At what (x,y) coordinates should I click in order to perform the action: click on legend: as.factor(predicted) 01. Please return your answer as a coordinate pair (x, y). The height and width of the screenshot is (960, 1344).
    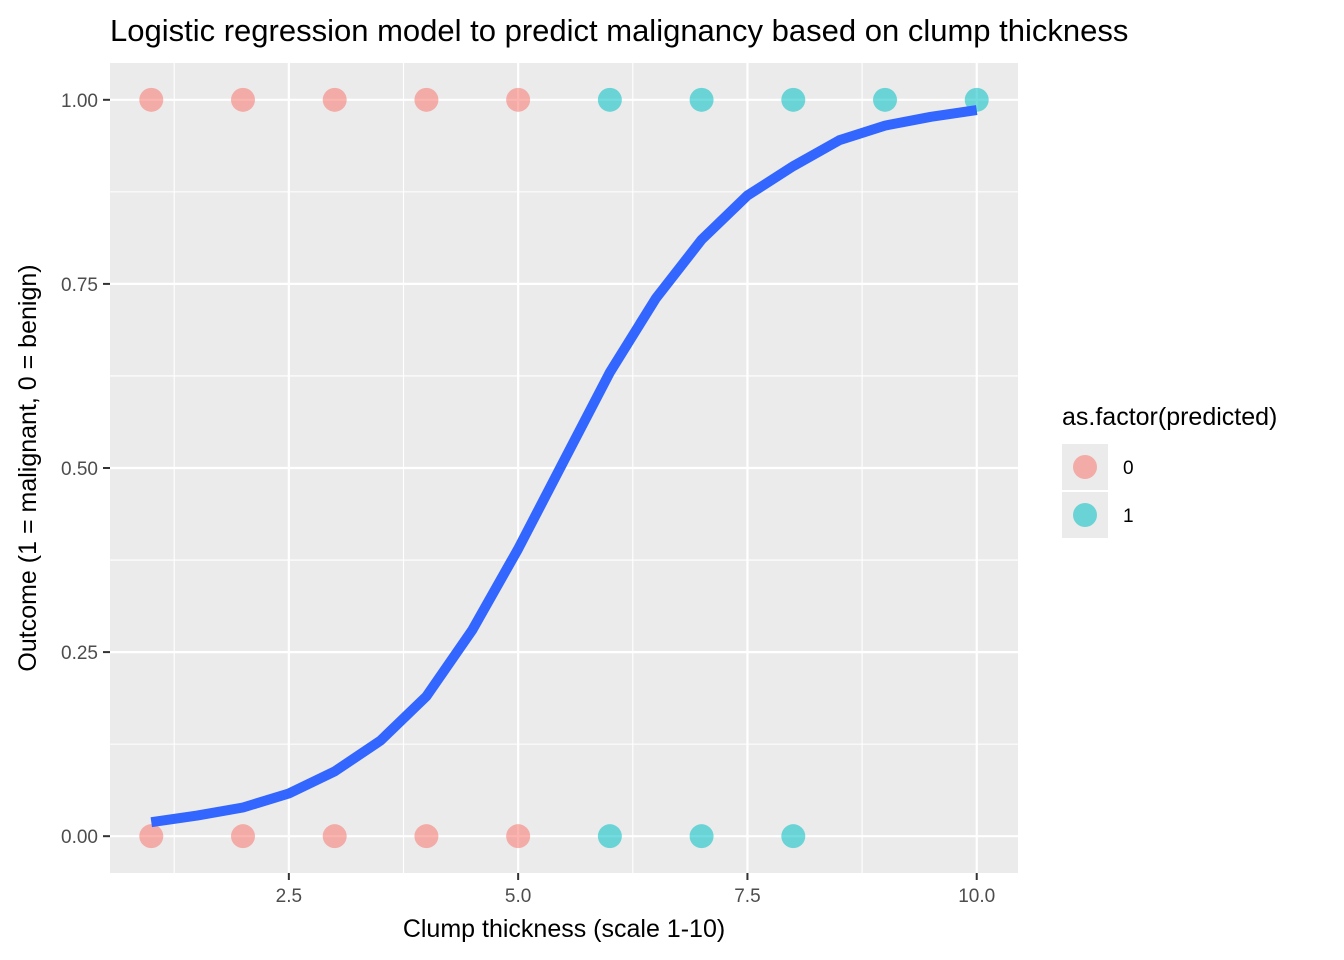
    Looking at the image, I should click on (1169, 470).